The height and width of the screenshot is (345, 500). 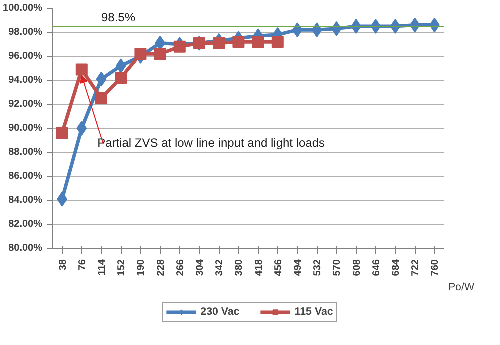 What do you see at coordinates (25, 248) in the screenshot?
I see `y-tick-label: 80.00%` at bounding box center [25, 248].